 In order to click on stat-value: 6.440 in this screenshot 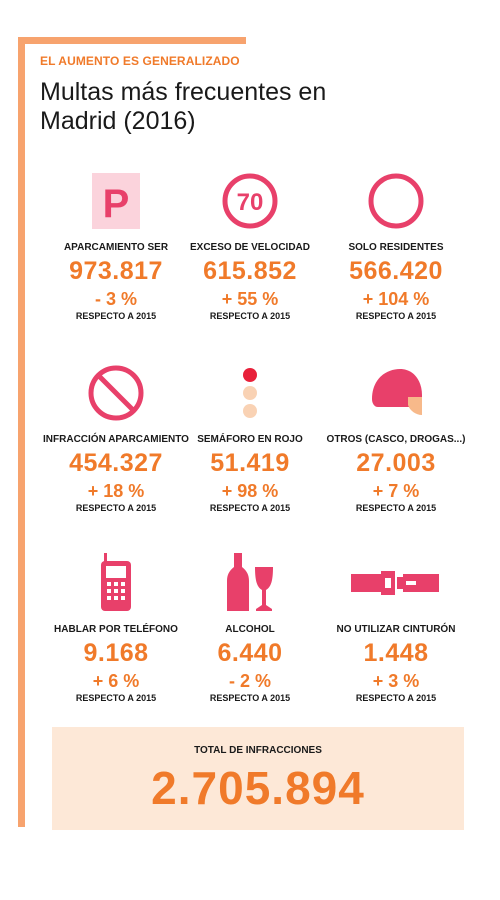, I will do `click(250, 653)`.